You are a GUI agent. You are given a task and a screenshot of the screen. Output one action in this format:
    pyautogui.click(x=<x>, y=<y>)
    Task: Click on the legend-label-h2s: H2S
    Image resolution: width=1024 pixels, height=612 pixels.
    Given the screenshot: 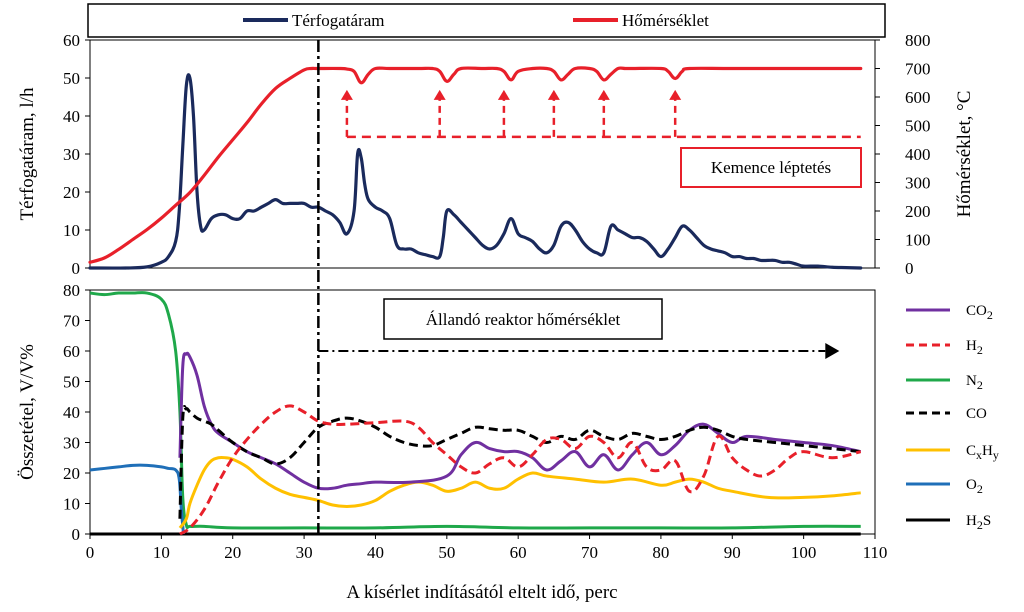 What is the action you would take?
    pyautogui.click(x=978, y=522)
    